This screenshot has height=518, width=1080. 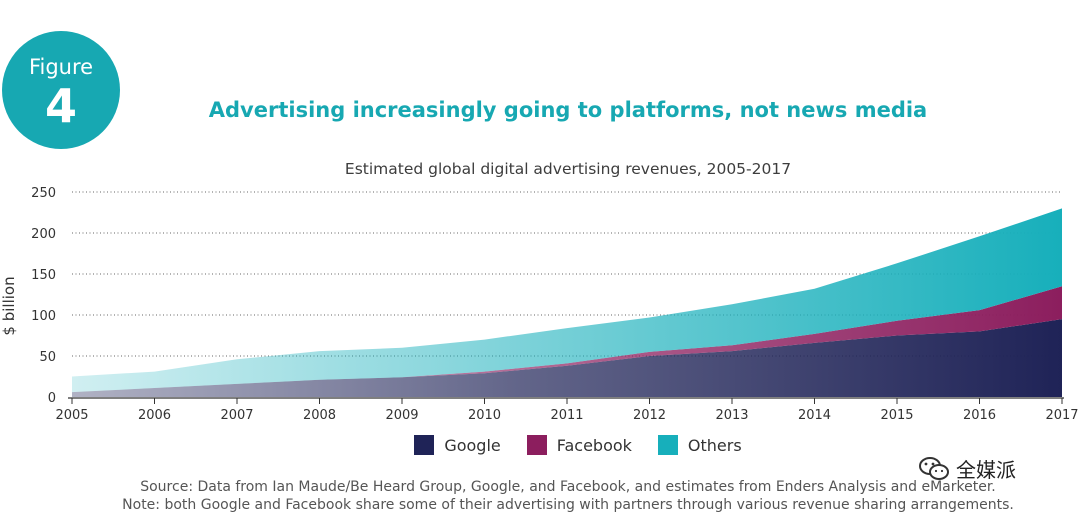 What do you see at coordinates (401, 415) in the screenshot?
I see `x-tick-label: 2009` at bounding box center [401, 415].